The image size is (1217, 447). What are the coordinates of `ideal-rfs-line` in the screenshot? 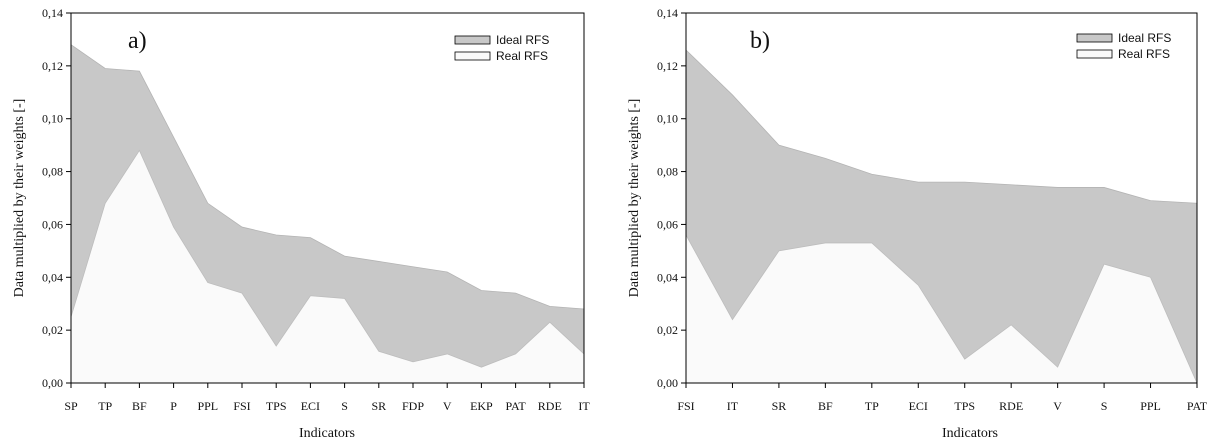 It's located at (941, 126).